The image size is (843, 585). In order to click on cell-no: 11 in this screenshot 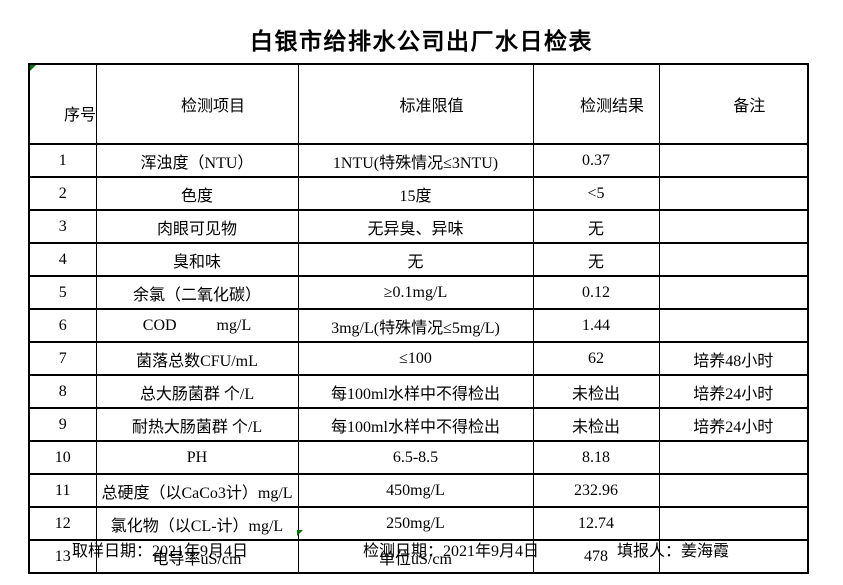, I will do `click(62, 490)`.